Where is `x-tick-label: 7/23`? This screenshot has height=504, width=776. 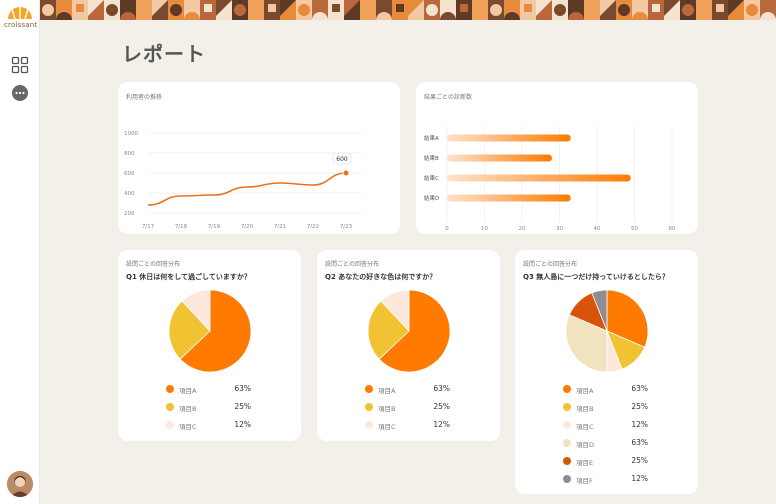 x-tick-label: 7/23 is located at coordinates (346, 227).